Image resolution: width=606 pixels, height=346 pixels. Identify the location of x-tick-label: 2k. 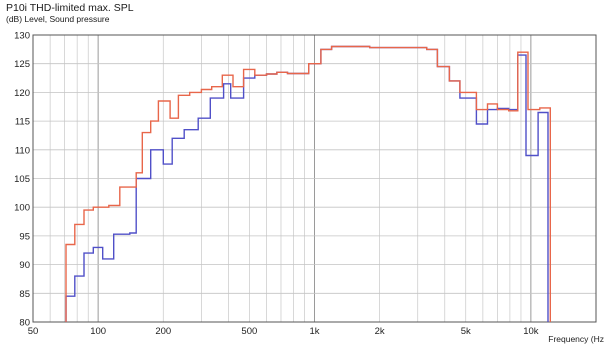
(380, 331).